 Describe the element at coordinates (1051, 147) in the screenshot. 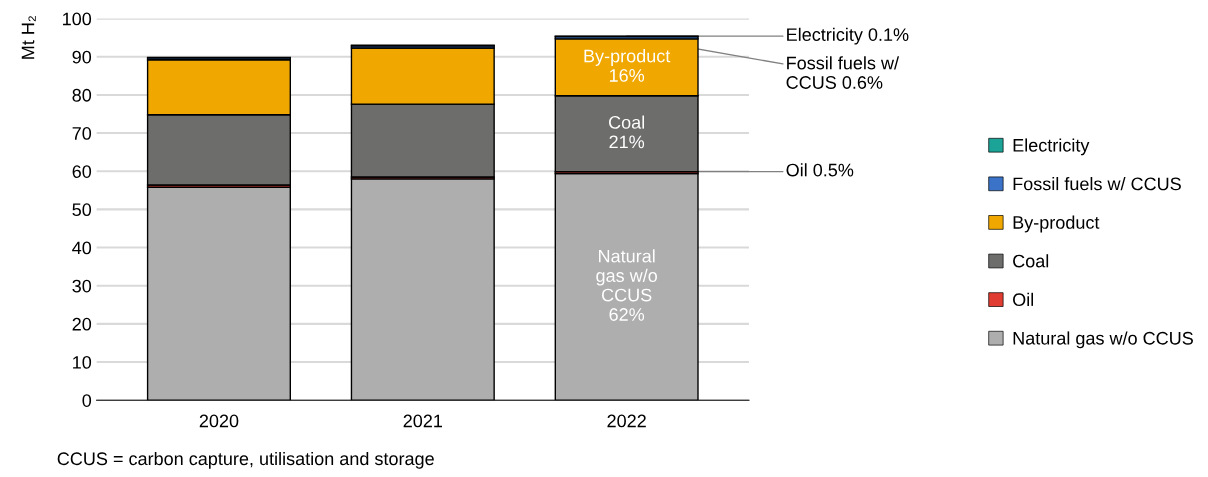

I see `legend-label: Electricity` at that location.